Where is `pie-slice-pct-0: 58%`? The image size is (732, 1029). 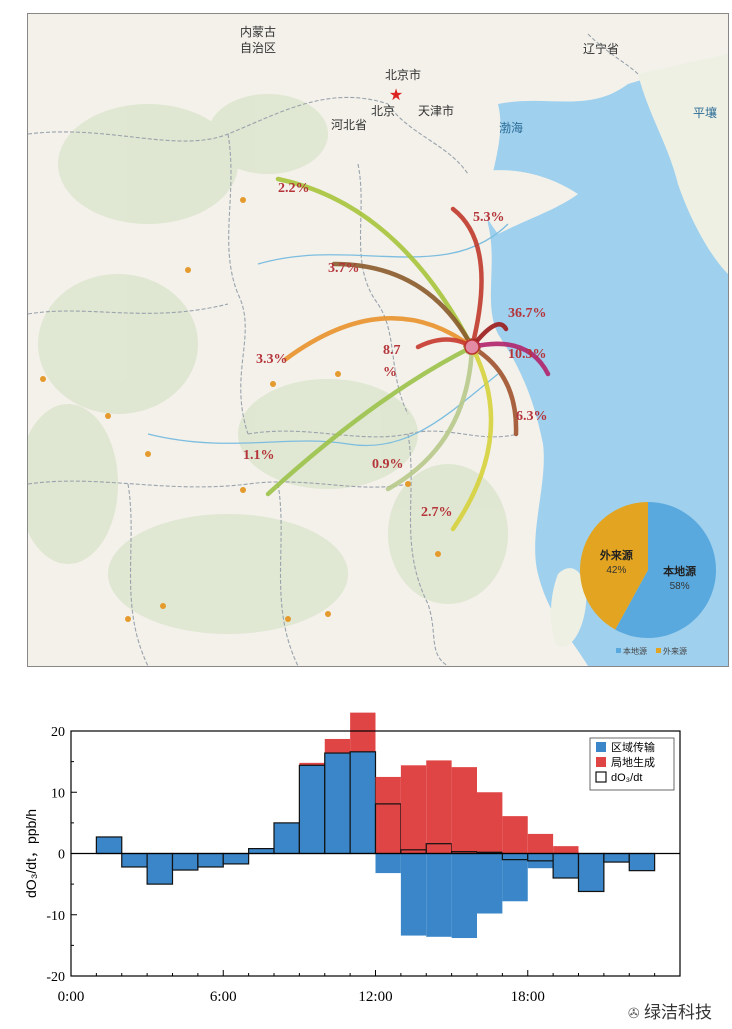
pie-slice-pct-0: 58% is located at coordinates (680, 586).